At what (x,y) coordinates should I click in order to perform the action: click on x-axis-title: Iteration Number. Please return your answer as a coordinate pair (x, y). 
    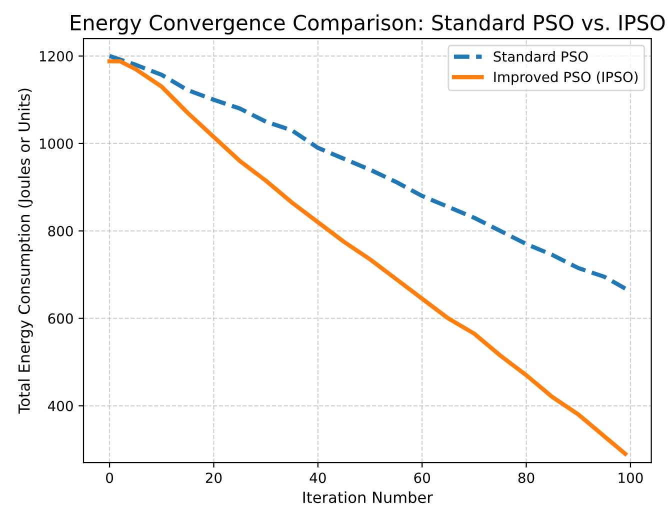
    Looking at the image, I should click on (368, 497).